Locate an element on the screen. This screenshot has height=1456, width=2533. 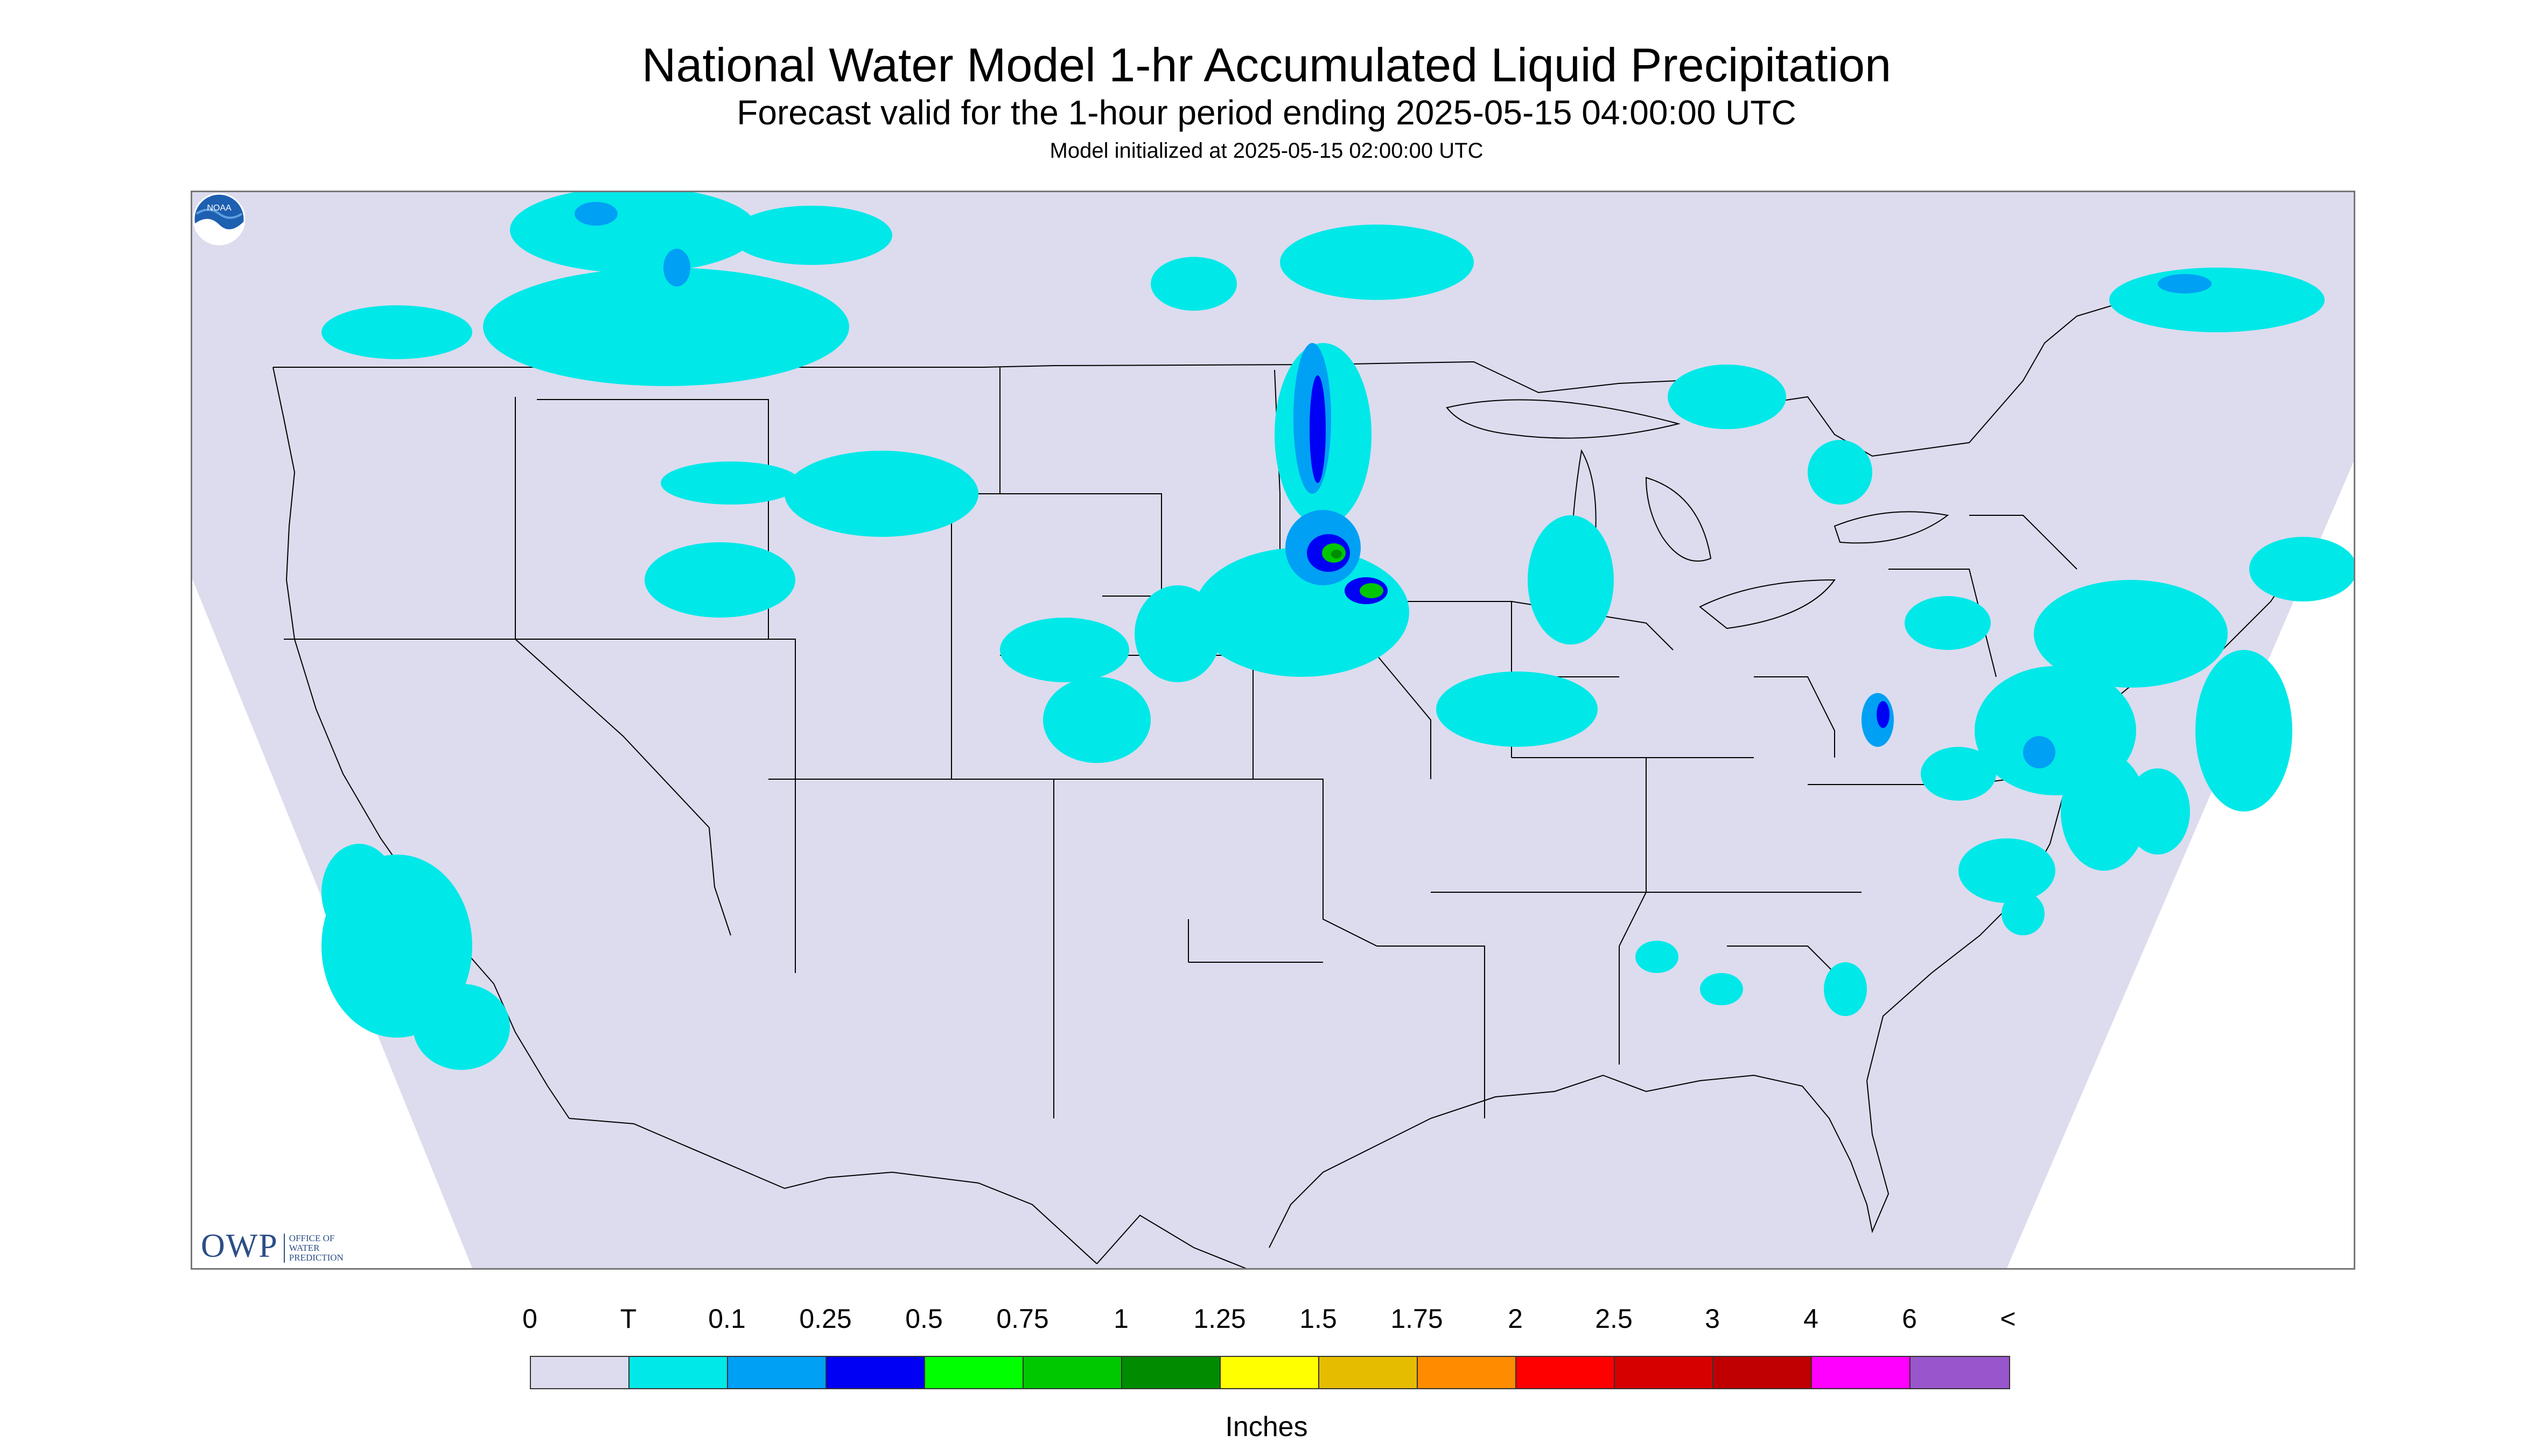
legend-label: 0.5 is located at coordinates (924, 1319).